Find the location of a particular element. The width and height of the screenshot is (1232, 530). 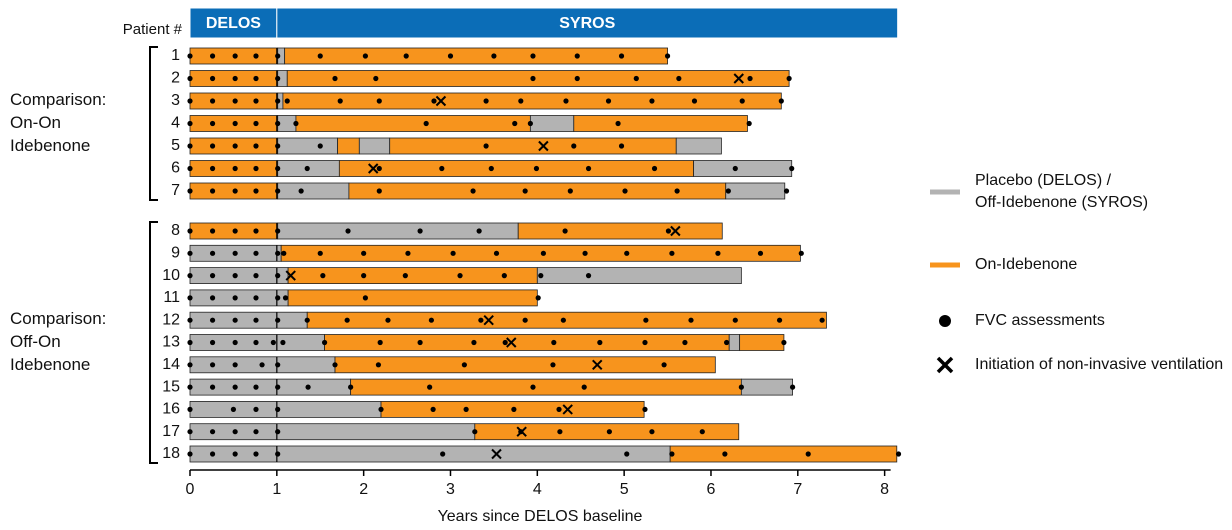

patient-id: 10 is located at coordinates (171, 275).